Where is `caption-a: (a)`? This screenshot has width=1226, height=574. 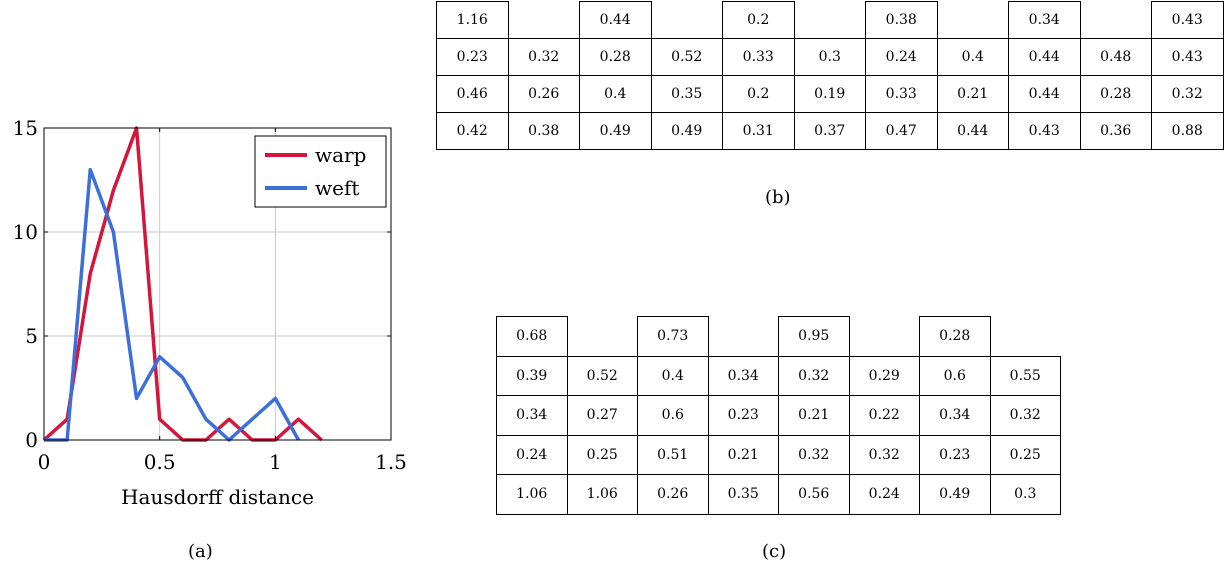
caption-a: (a) is located at coordinates (200, 551).